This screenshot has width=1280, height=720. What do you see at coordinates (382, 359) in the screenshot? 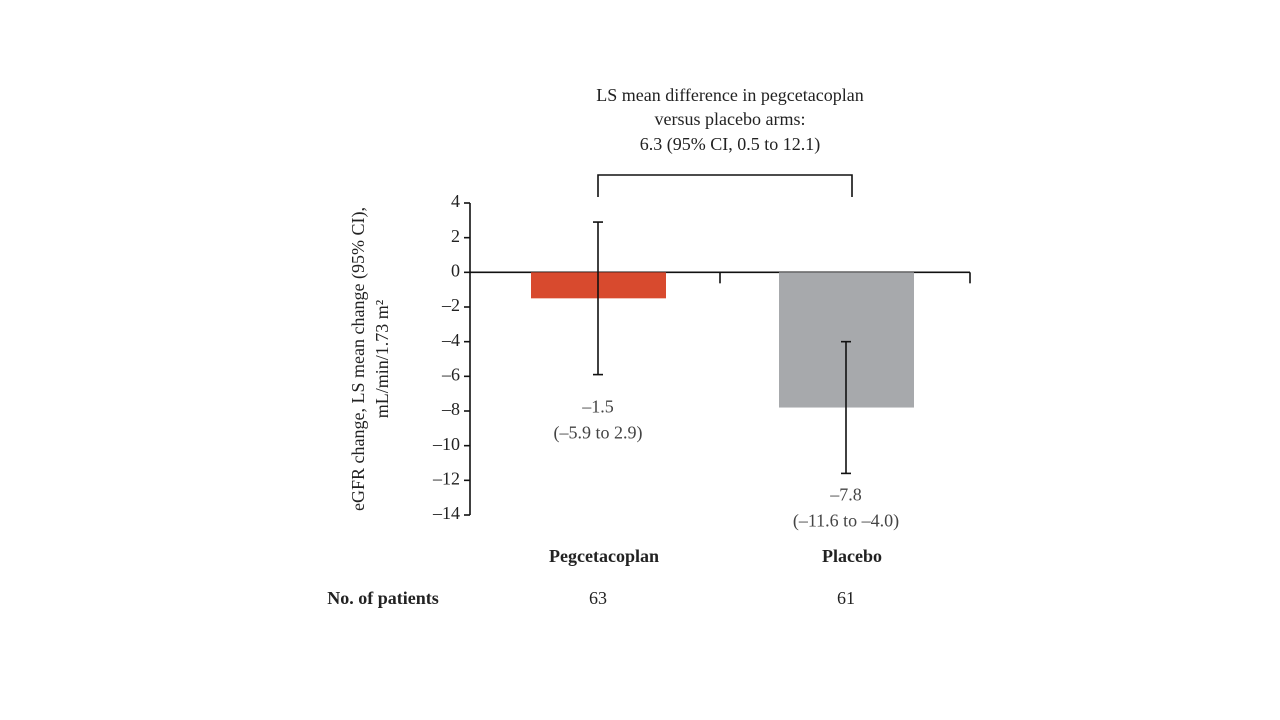
I see `y-axis-label-line: mL/min/1.73 m²` at bounding box center [382, 359].